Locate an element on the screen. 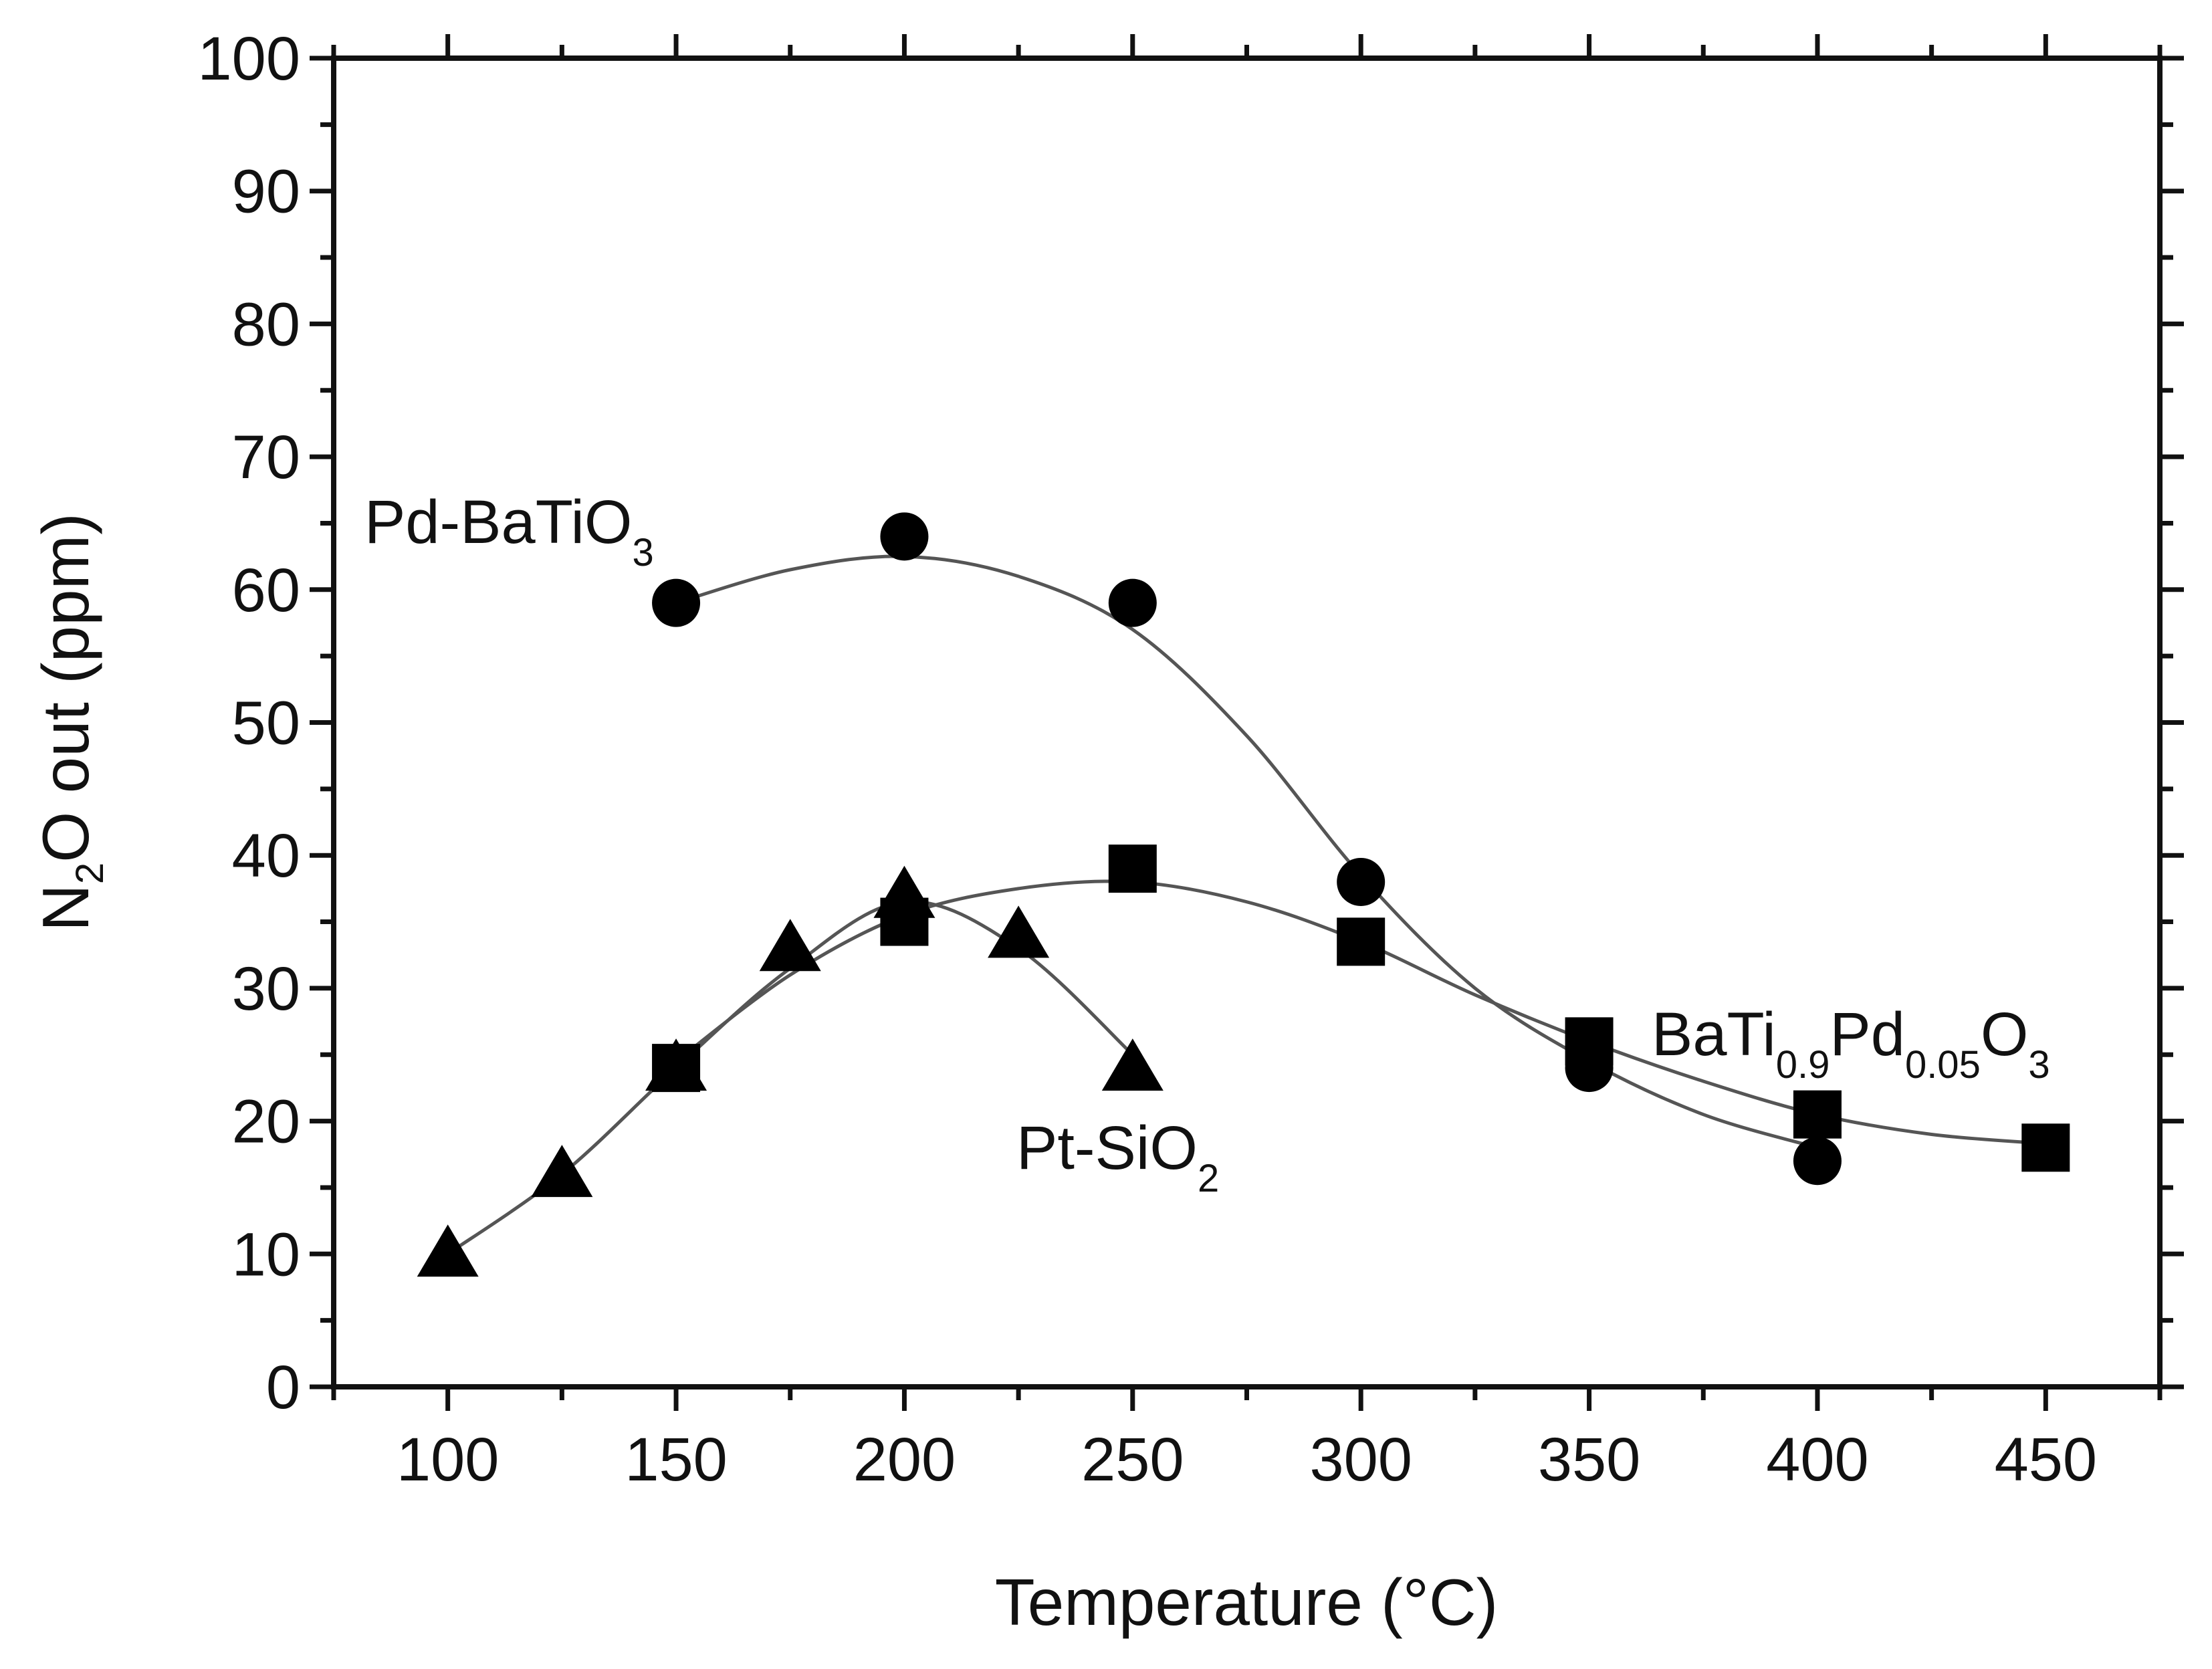 This screenshot has height=1669, width=2212. y-tick-label: 50 is located at coordinates (266, 723).